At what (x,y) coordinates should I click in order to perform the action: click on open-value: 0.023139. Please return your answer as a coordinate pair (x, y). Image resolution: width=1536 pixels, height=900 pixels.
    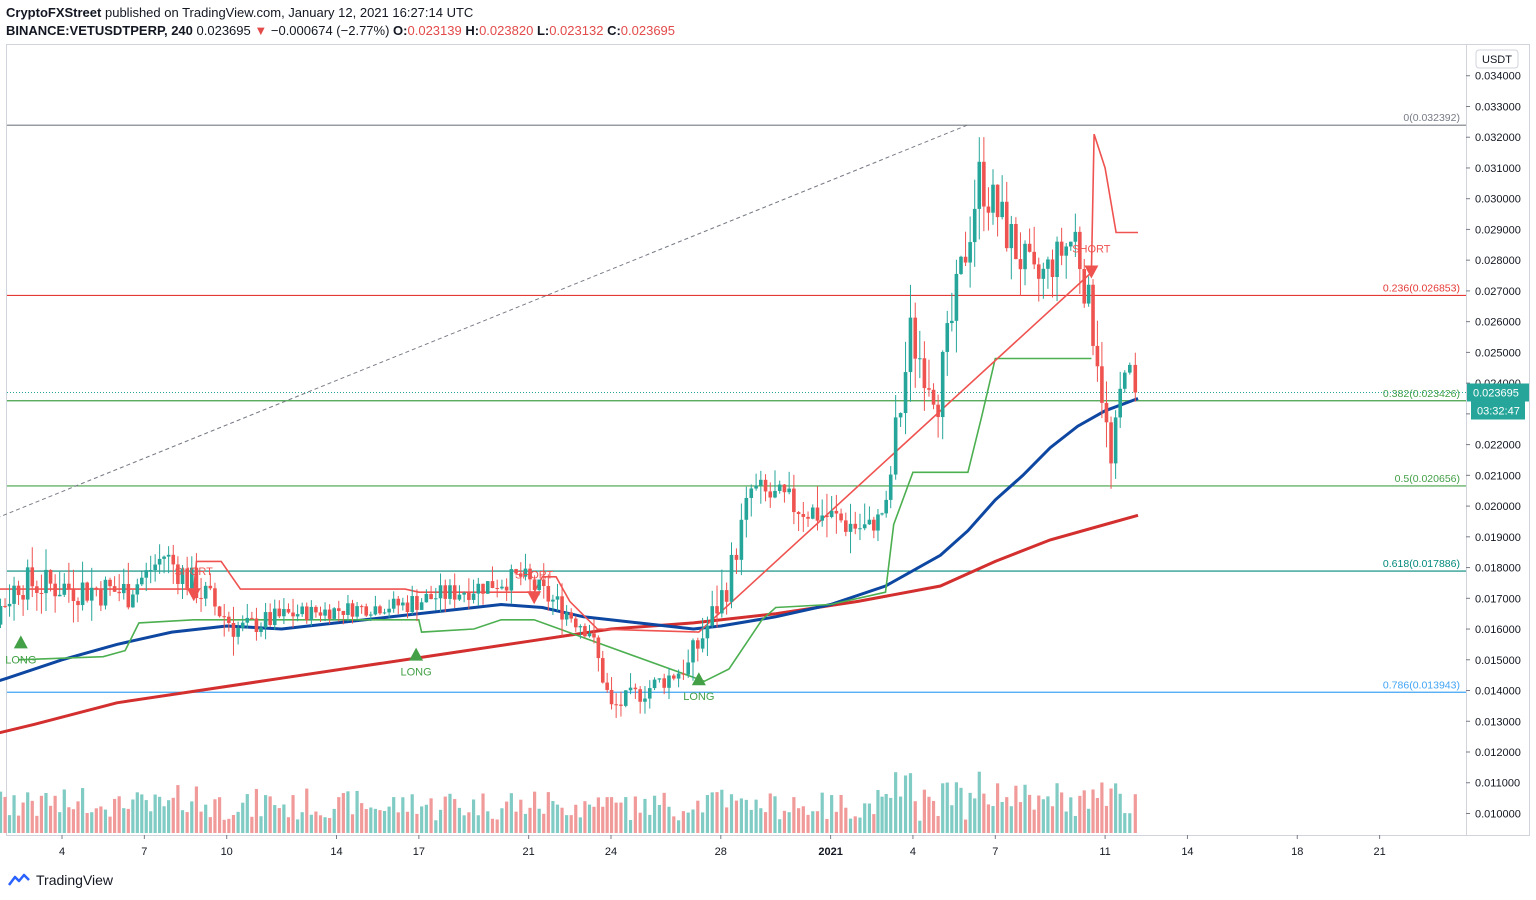
    Looking at the image, I should click on (434, 30).